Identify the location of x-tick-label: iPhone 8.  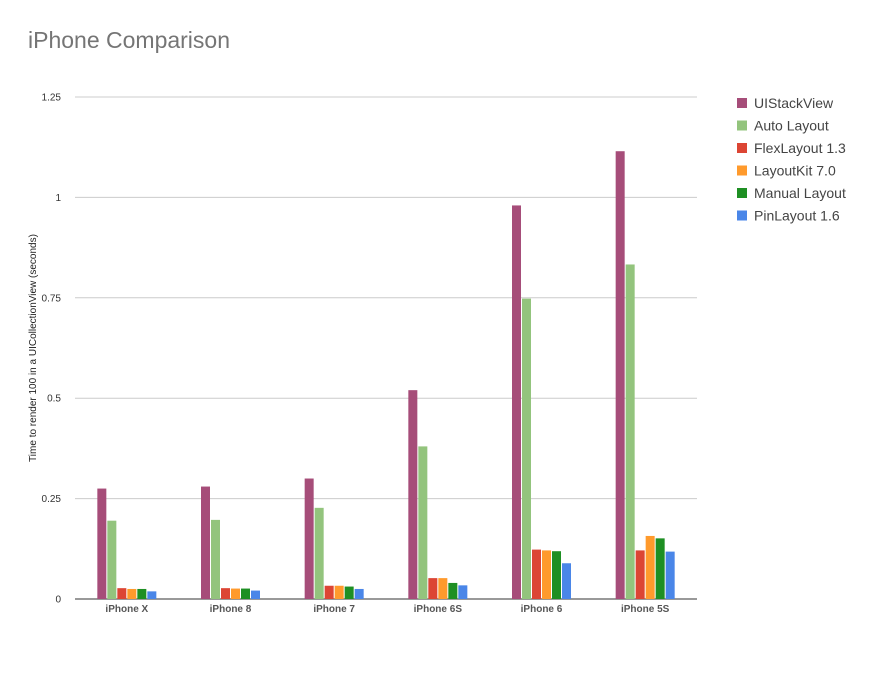
(231, 609).